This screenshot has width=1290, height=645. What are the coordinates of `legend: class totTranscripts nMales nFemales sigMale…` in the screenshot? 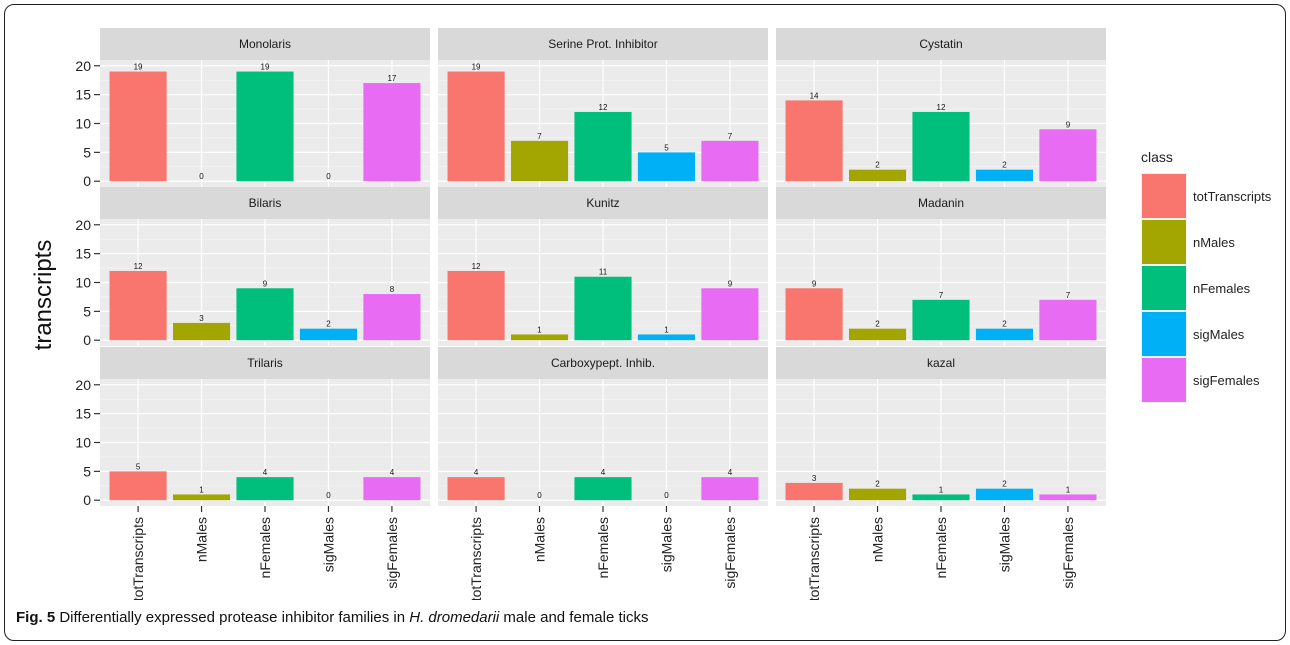 It's located at (1206, 276).